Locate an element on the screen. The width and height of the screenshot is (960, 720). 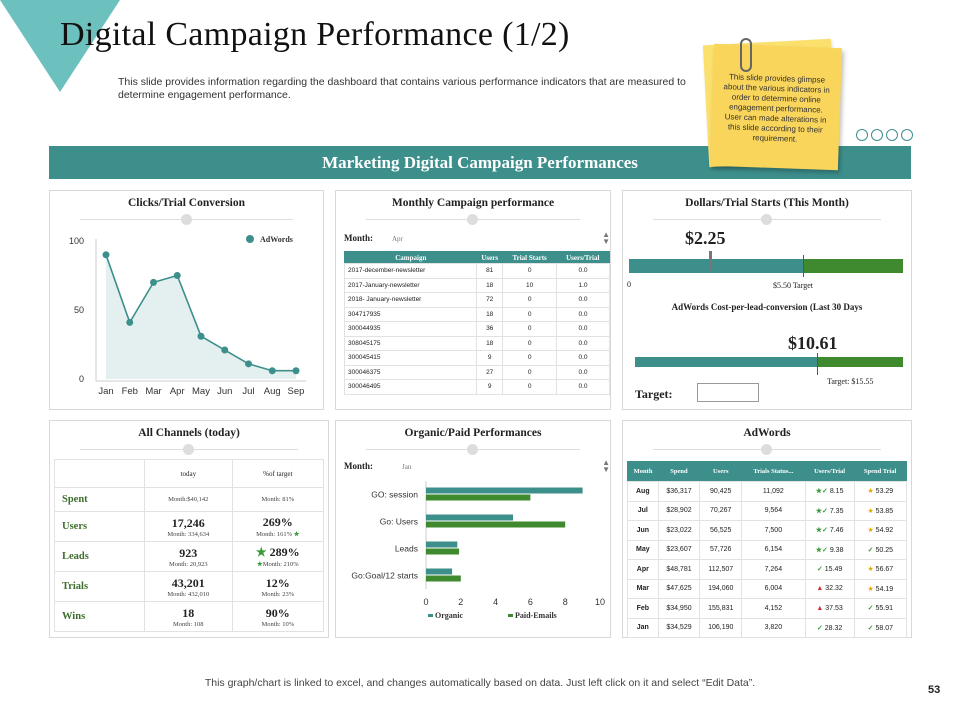
today-value: 18 is located at coordinates (188, 612).